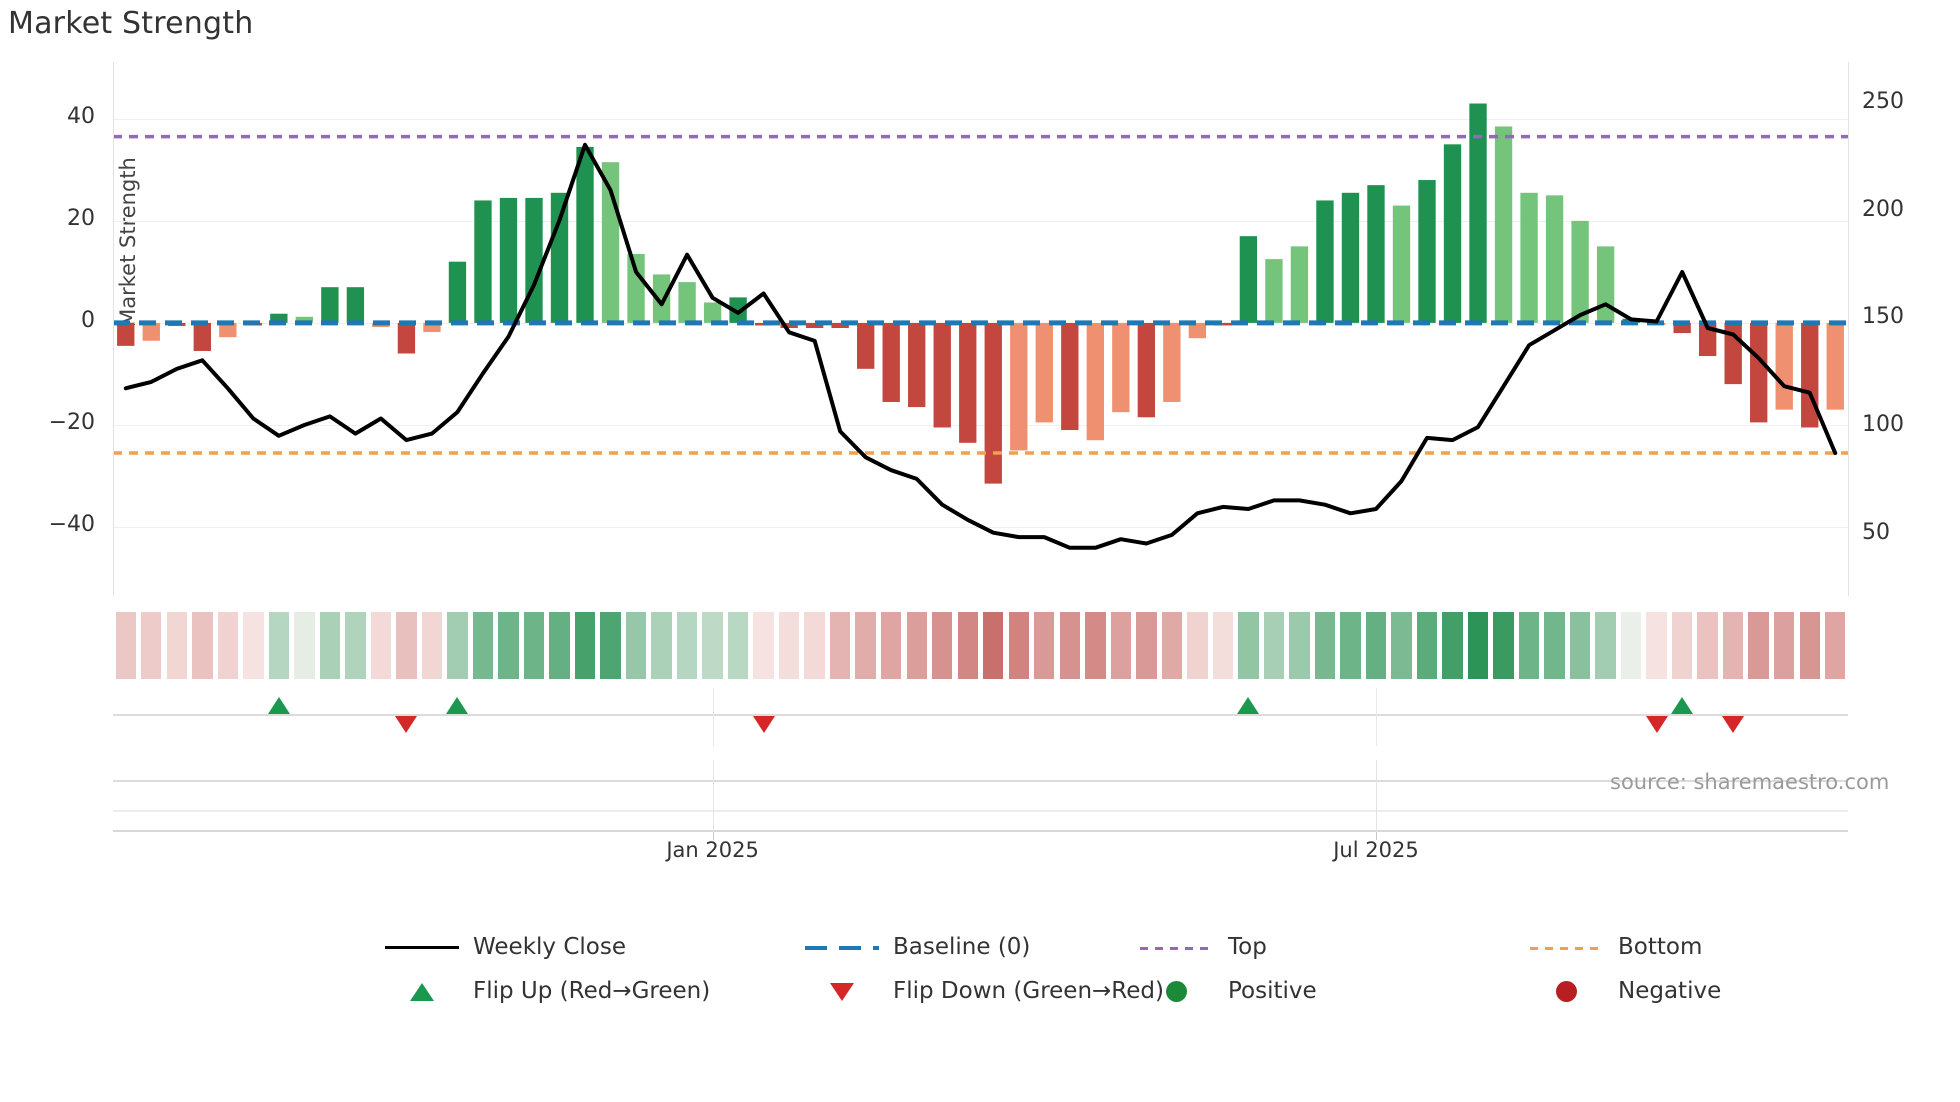 This screenshot has height=1102, width=1960. What do you see at coordinates (422, 947) in the screenshot?
I see `line-swatch-icon` at bounding box center [422, 947].